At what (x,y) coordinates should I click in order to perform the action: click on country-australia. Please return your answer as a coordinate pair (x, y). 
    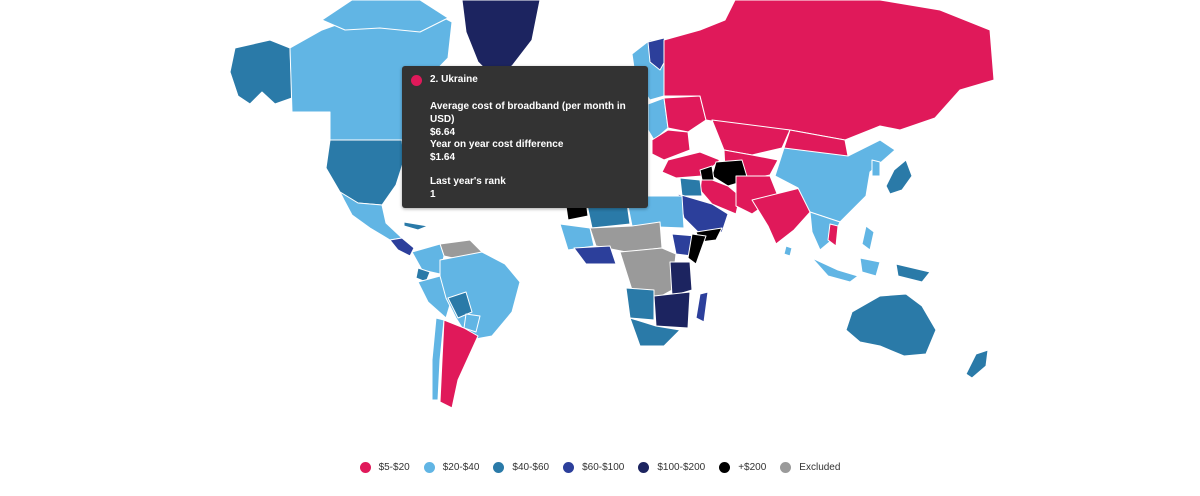
    Looking at the image, I should click on (891, 325).